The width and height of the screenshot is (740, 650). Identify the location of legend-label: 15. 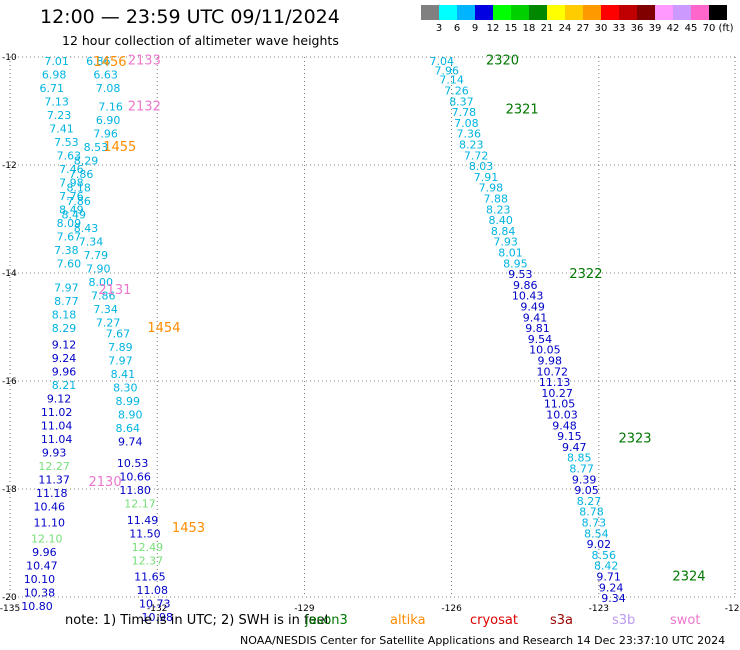
(511, 28).